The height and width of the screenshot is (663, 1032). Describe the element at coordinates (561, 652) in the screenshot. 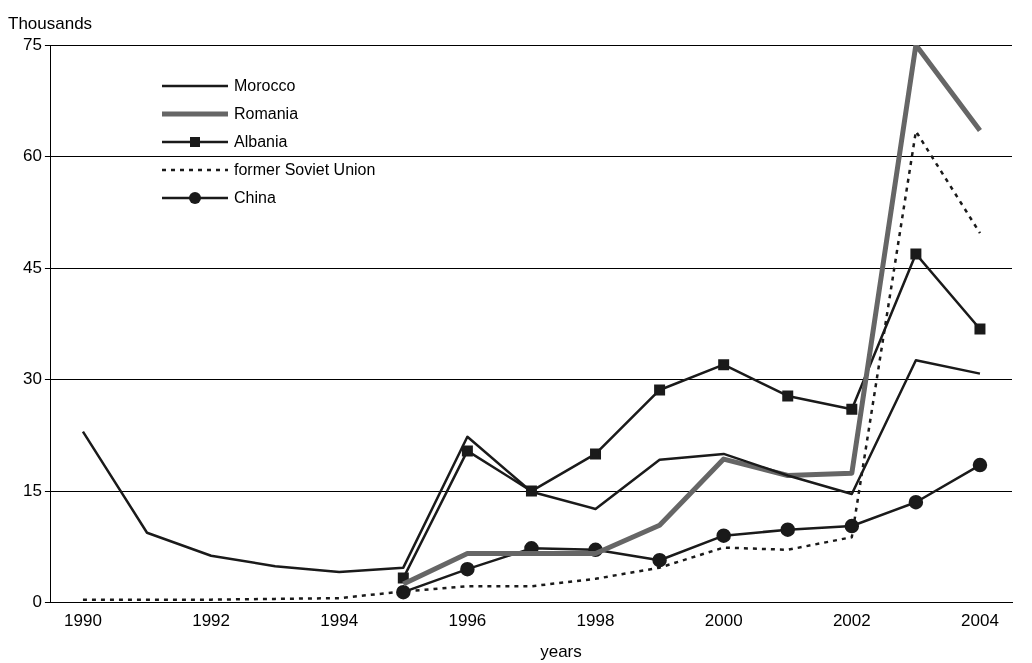

I see `x-axis-title: years` at that location.